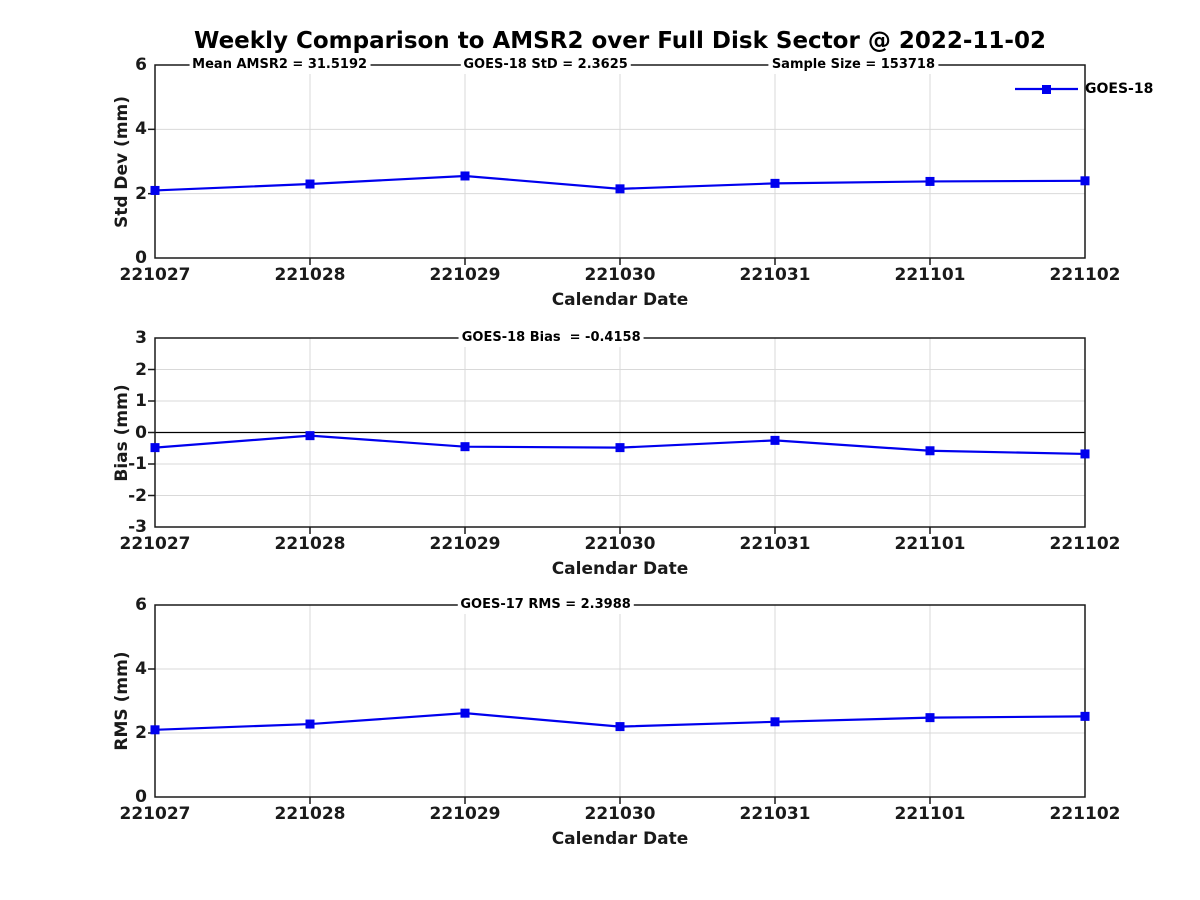  What do you see at coordinates (1084, 89) in the screenshot?
I see `legend: GOES-18` at bounding box center [1084, 89].